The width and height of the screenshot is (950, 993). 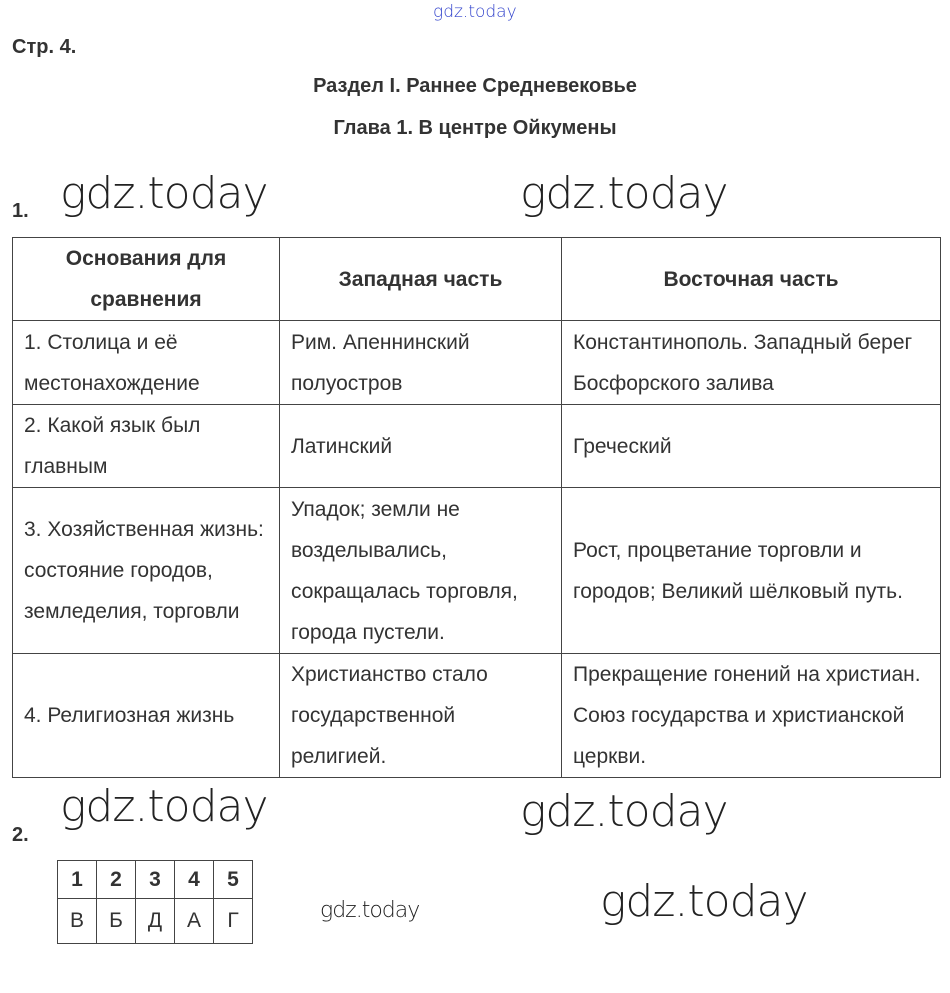 I want to click on chapter-title: Глава 1. В центре Ойкумены, so click(x=475, y=128).